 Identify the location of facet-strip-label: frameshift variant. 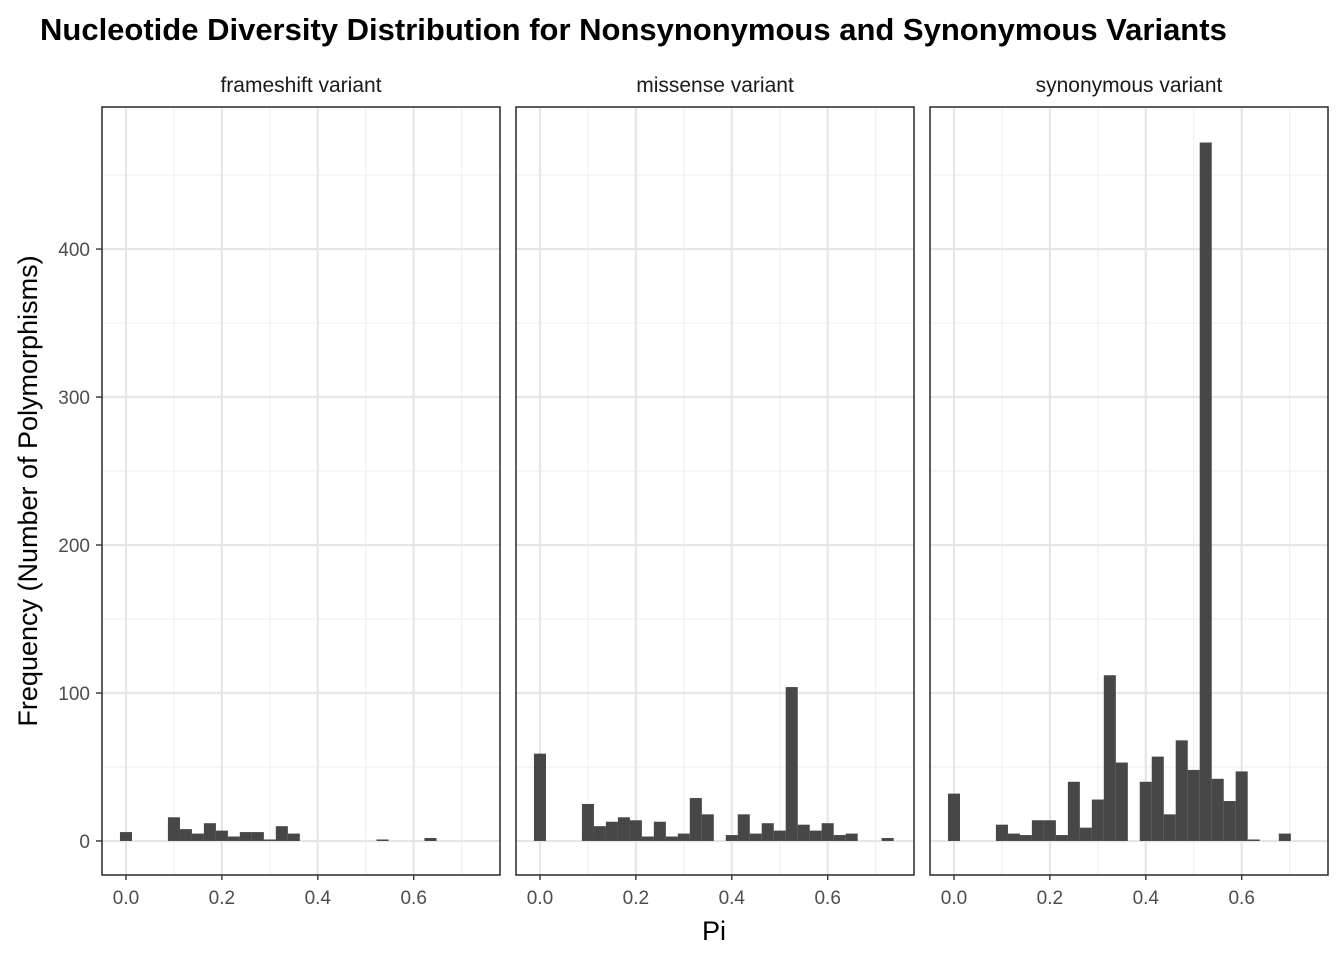
(300, 85).